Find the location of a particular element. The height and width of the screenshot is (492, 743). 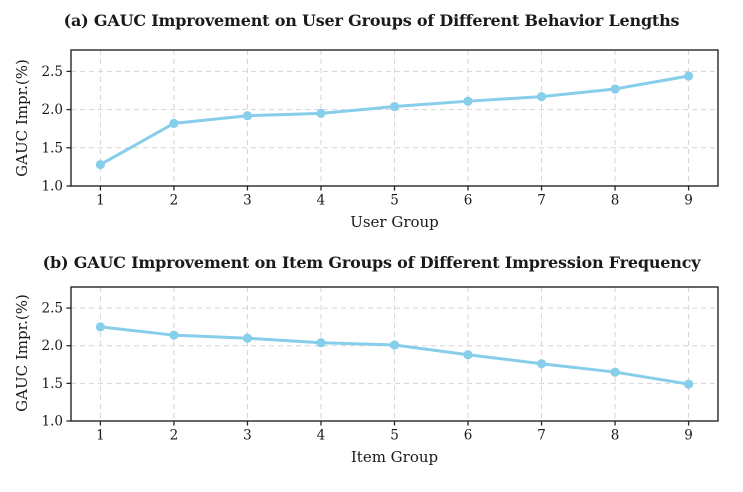

chart-b-y-axis-label: GAUC Impr.(%) is located at coordinates (22, 353).